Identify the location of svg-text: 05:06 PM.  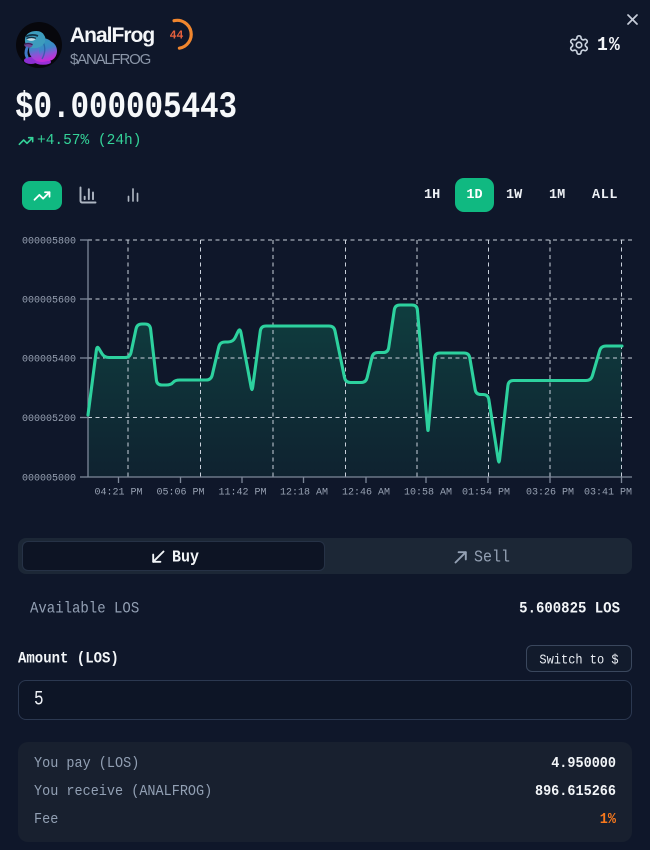
(180, 493).